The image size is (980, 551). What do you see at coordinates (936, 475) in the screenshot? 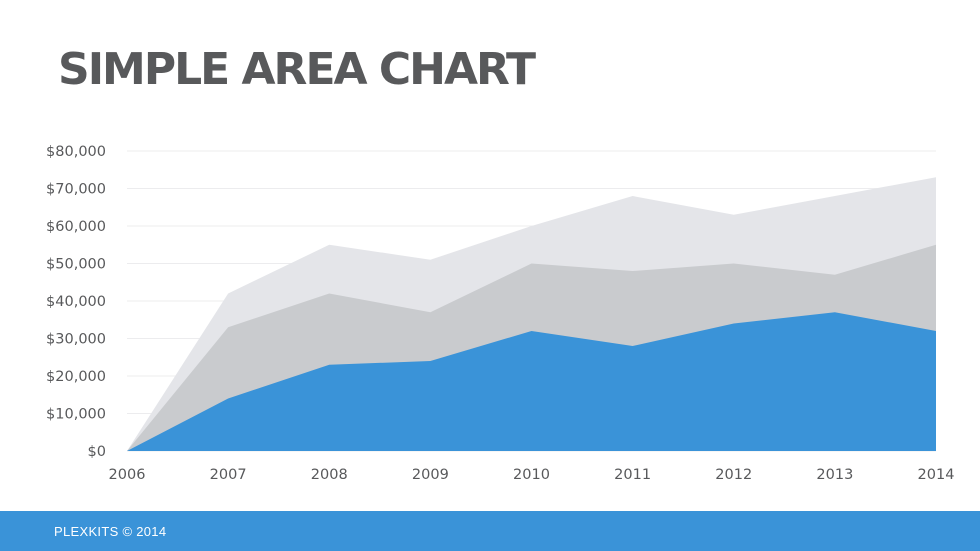
I see `x-tick-label: 2014` at bounding box center [936, 475].